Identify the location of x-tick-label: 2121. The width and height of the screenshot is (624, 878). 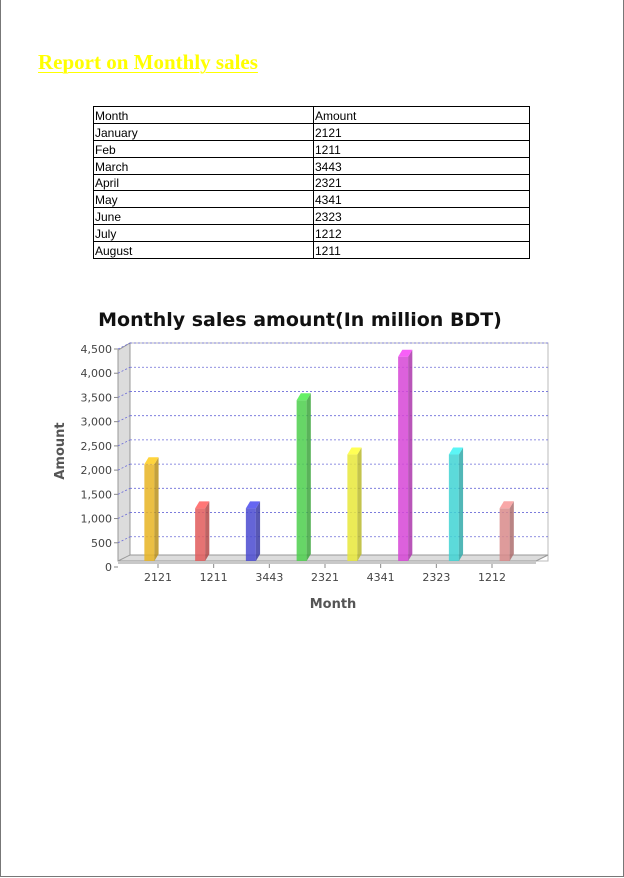
(158, 577).